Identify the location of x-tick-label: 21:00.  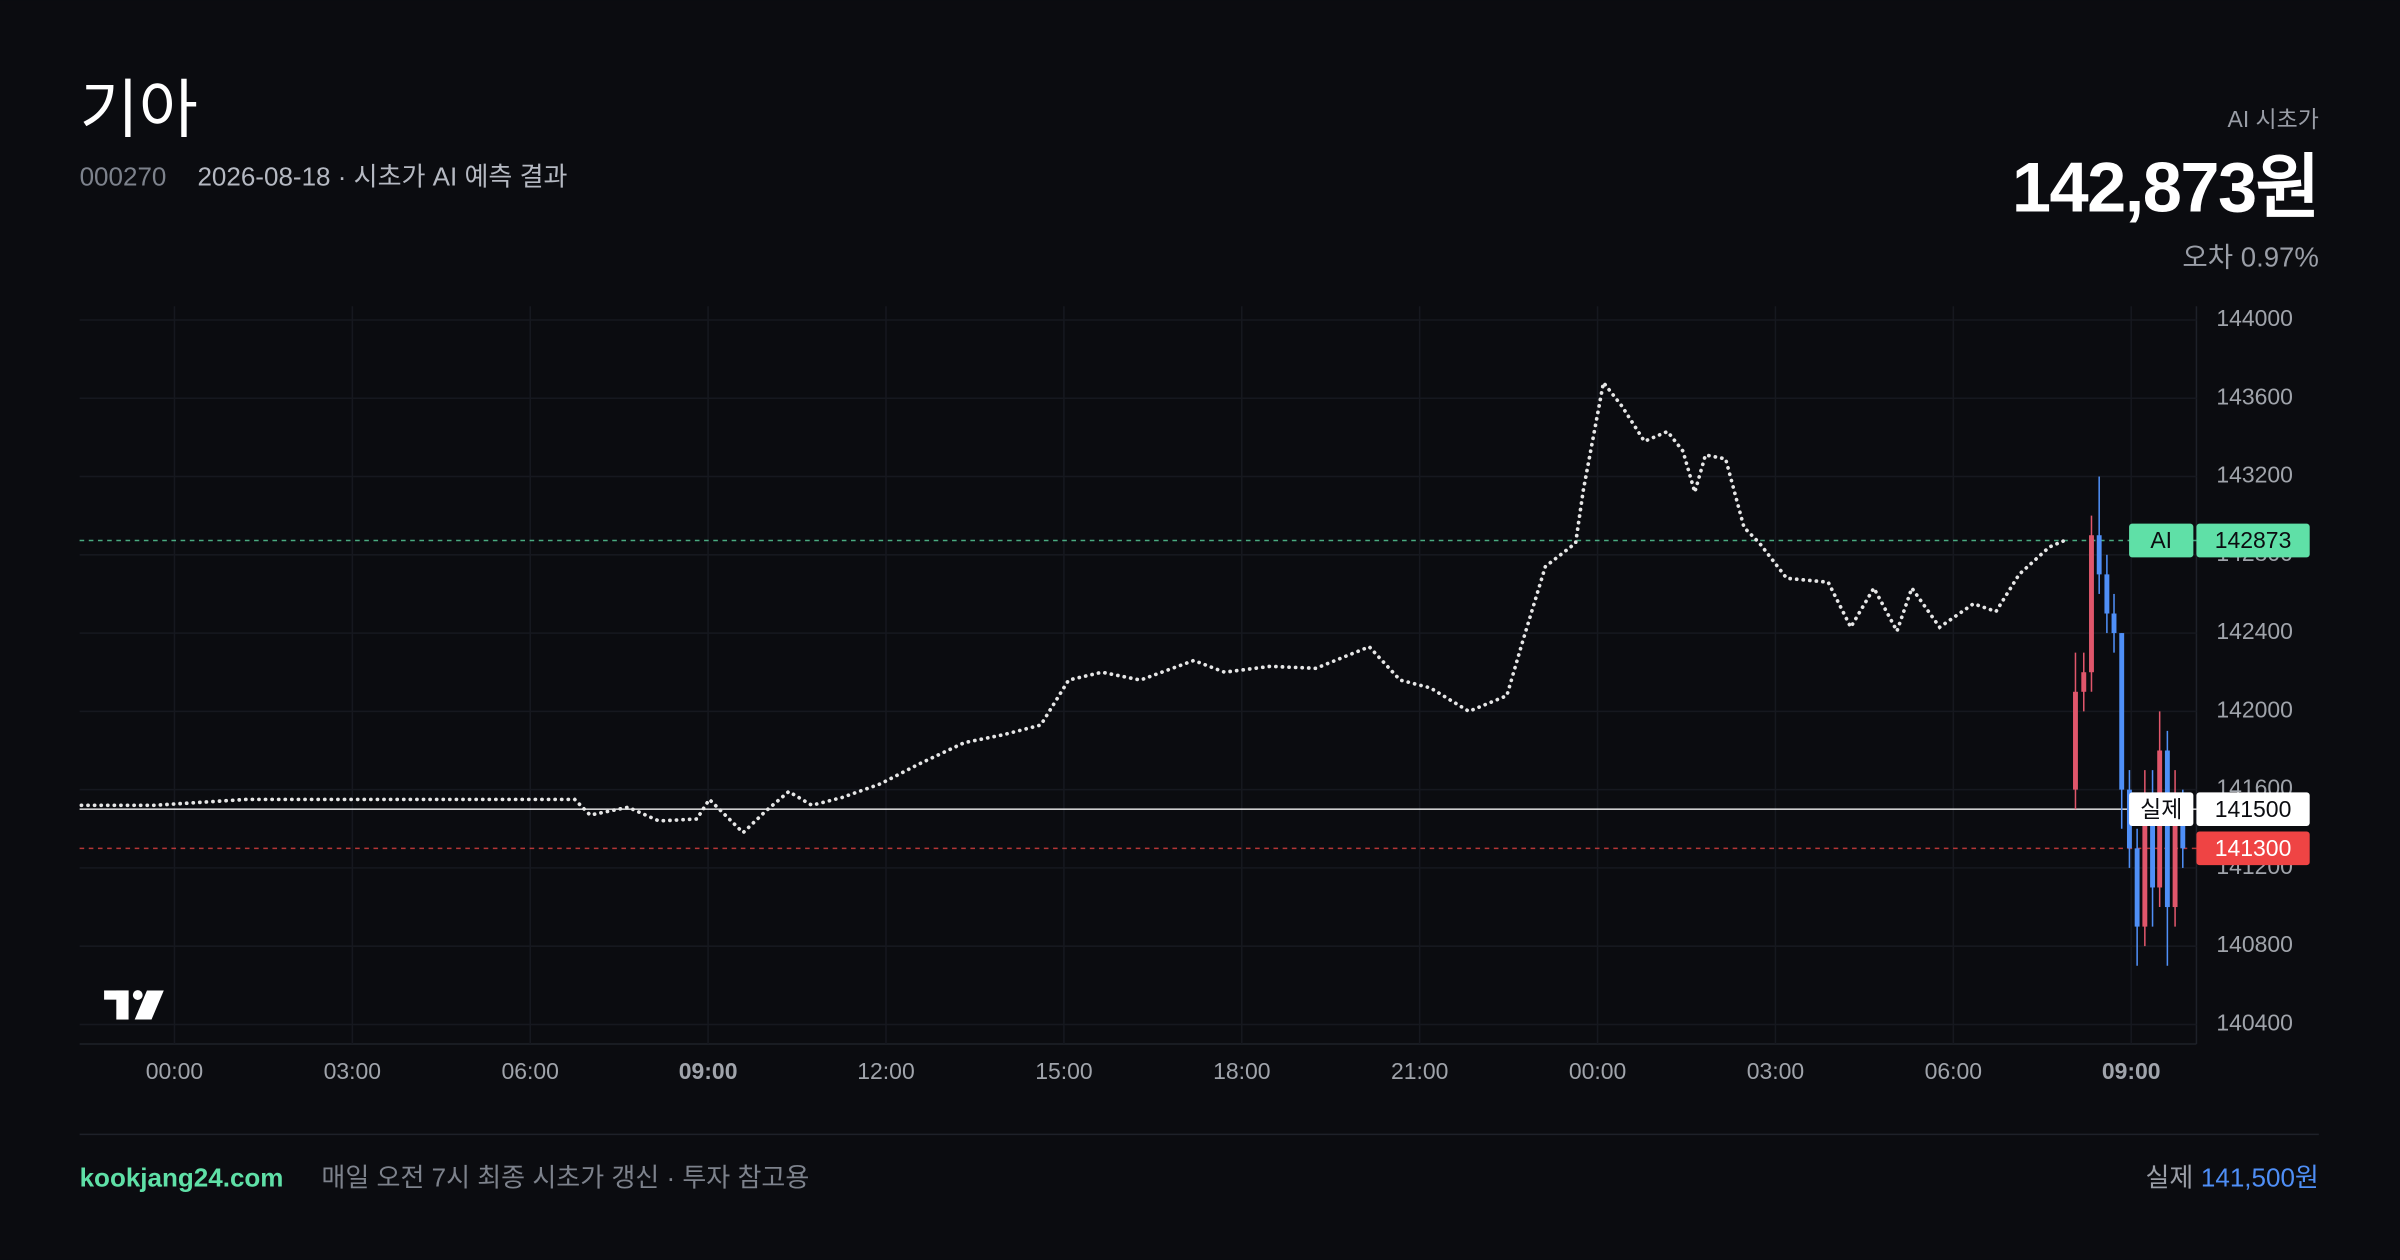
(1419, 1071).